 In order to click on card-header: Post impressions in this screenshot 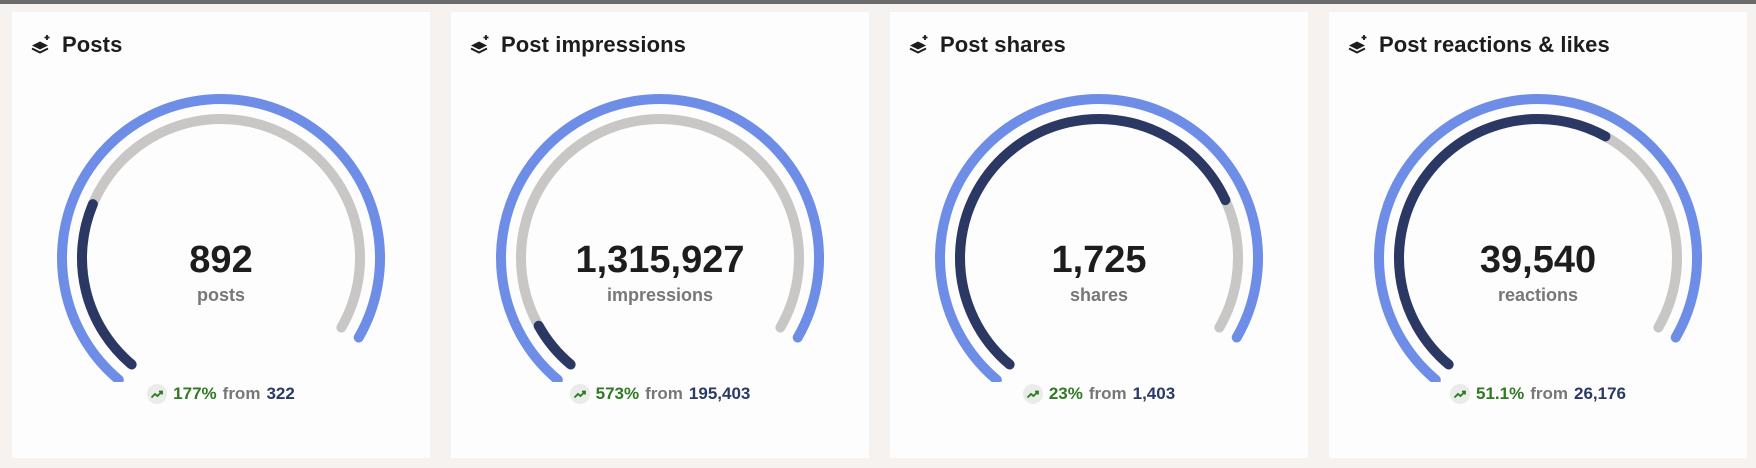, I will do `click(576, 45)`.